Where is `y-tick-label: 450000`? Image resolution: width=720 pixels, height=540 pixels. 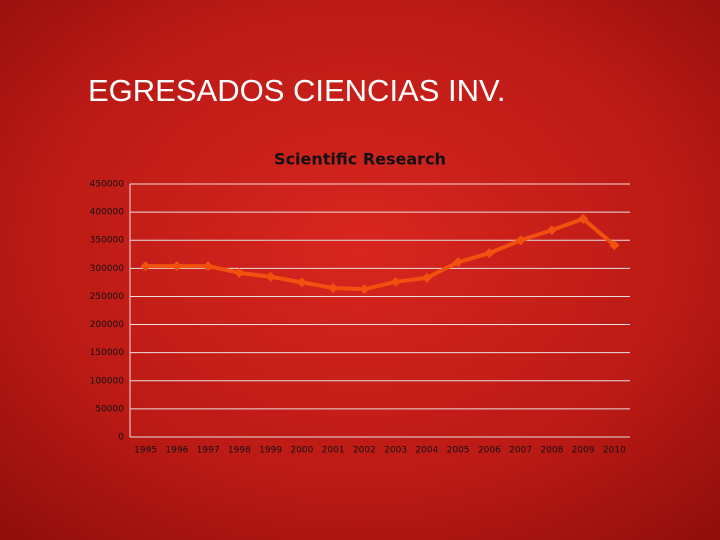
y-tick-label: 450000 is located at coordinates (107, 185).